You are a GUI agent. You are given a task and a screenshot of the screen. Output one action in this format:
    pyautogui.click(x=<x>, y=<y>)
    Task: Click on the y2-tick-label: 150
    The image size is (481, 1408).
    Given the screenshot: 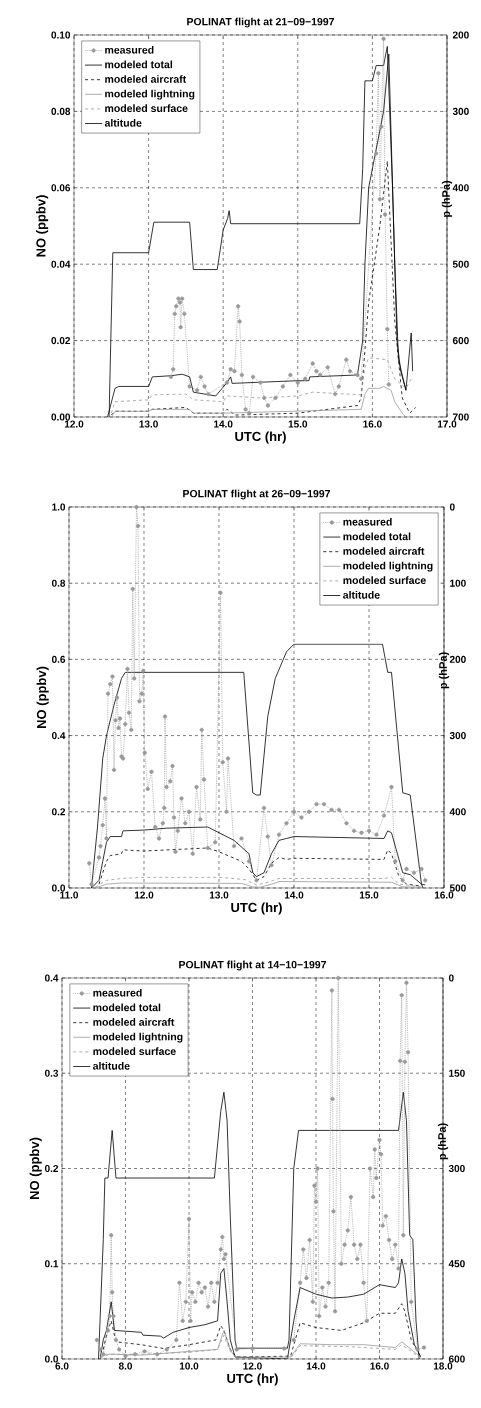 What is the action you would take?
    pyautogui.click(x=457, y=1073)
    